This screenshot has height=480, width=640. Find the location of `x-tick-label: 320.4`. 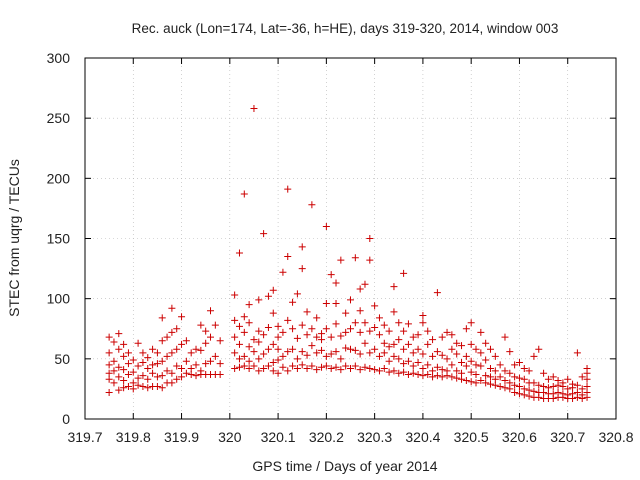

x-tick-label: 320.4 is located at coordinates (422, 437).